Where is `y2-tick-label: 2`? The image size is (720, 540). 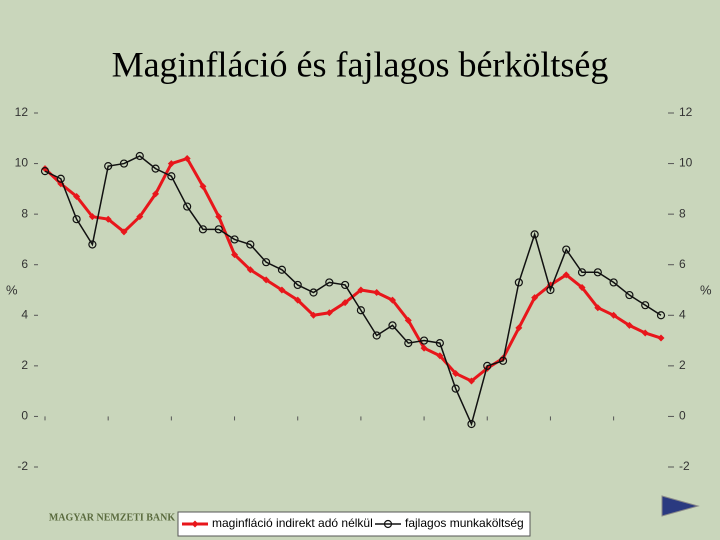
y2-tick-label: 2 is located at coordinates (682, 365).